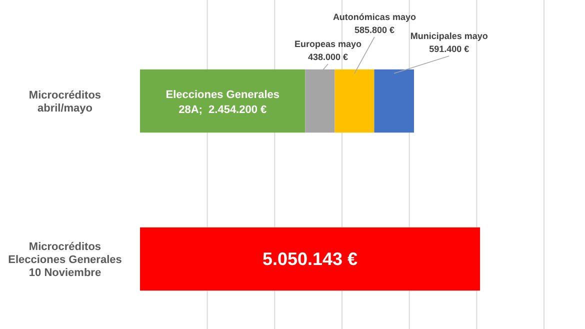 Image resolution: width=585 pixels, height=329 pixels. I want to click on data-label: Elecciones Generales 28A; 2.454.200 €, so click(223, 102).